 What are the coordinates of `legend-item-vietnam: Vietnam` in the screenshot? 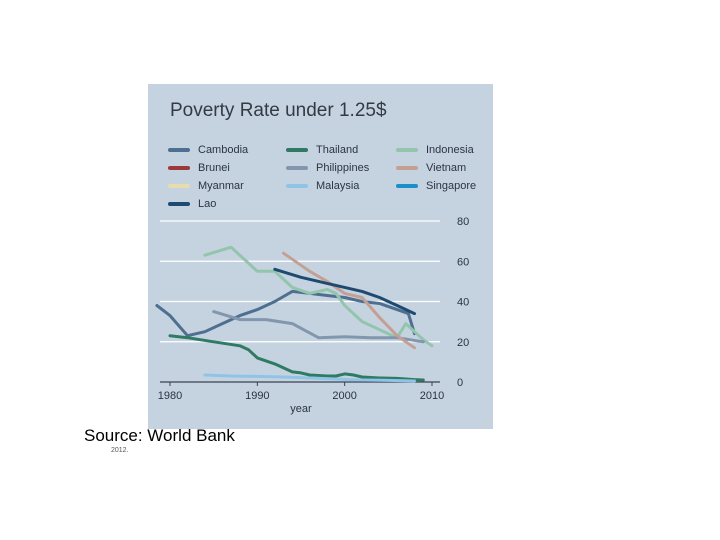 It's located at (431, 168).